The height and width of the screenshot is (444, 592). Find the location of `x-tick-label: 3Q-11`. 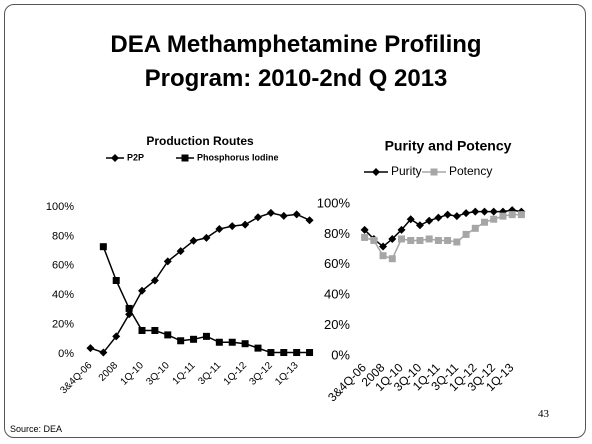

x-tick-label: 3Q-11 is located at coordinates (209, 373).